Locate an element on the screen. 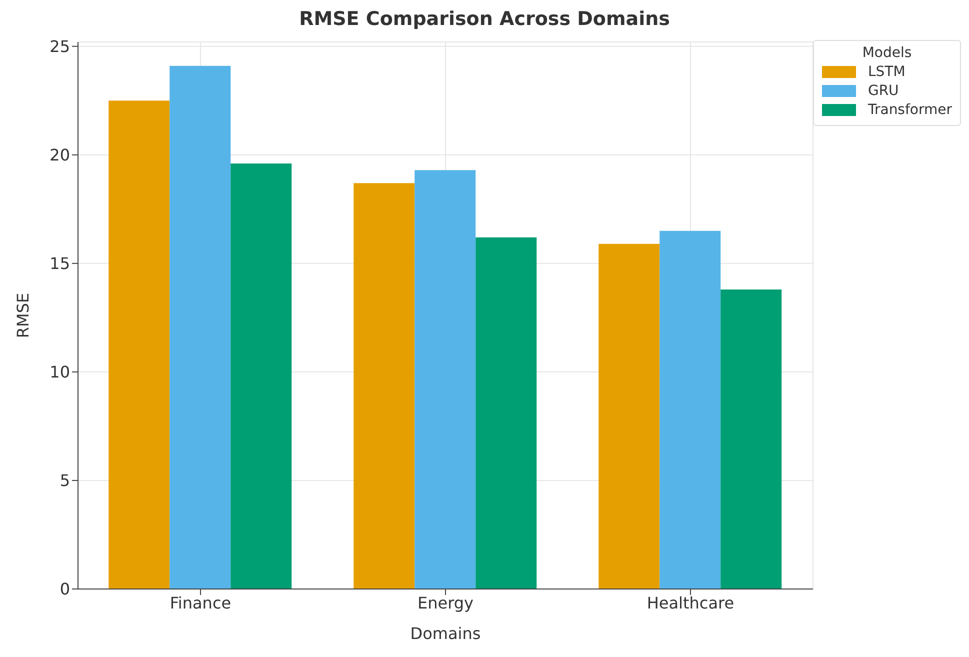 The height and width of the screenshot is (657, 969). legend-label: LSTM is located at coordinates (887, 72).